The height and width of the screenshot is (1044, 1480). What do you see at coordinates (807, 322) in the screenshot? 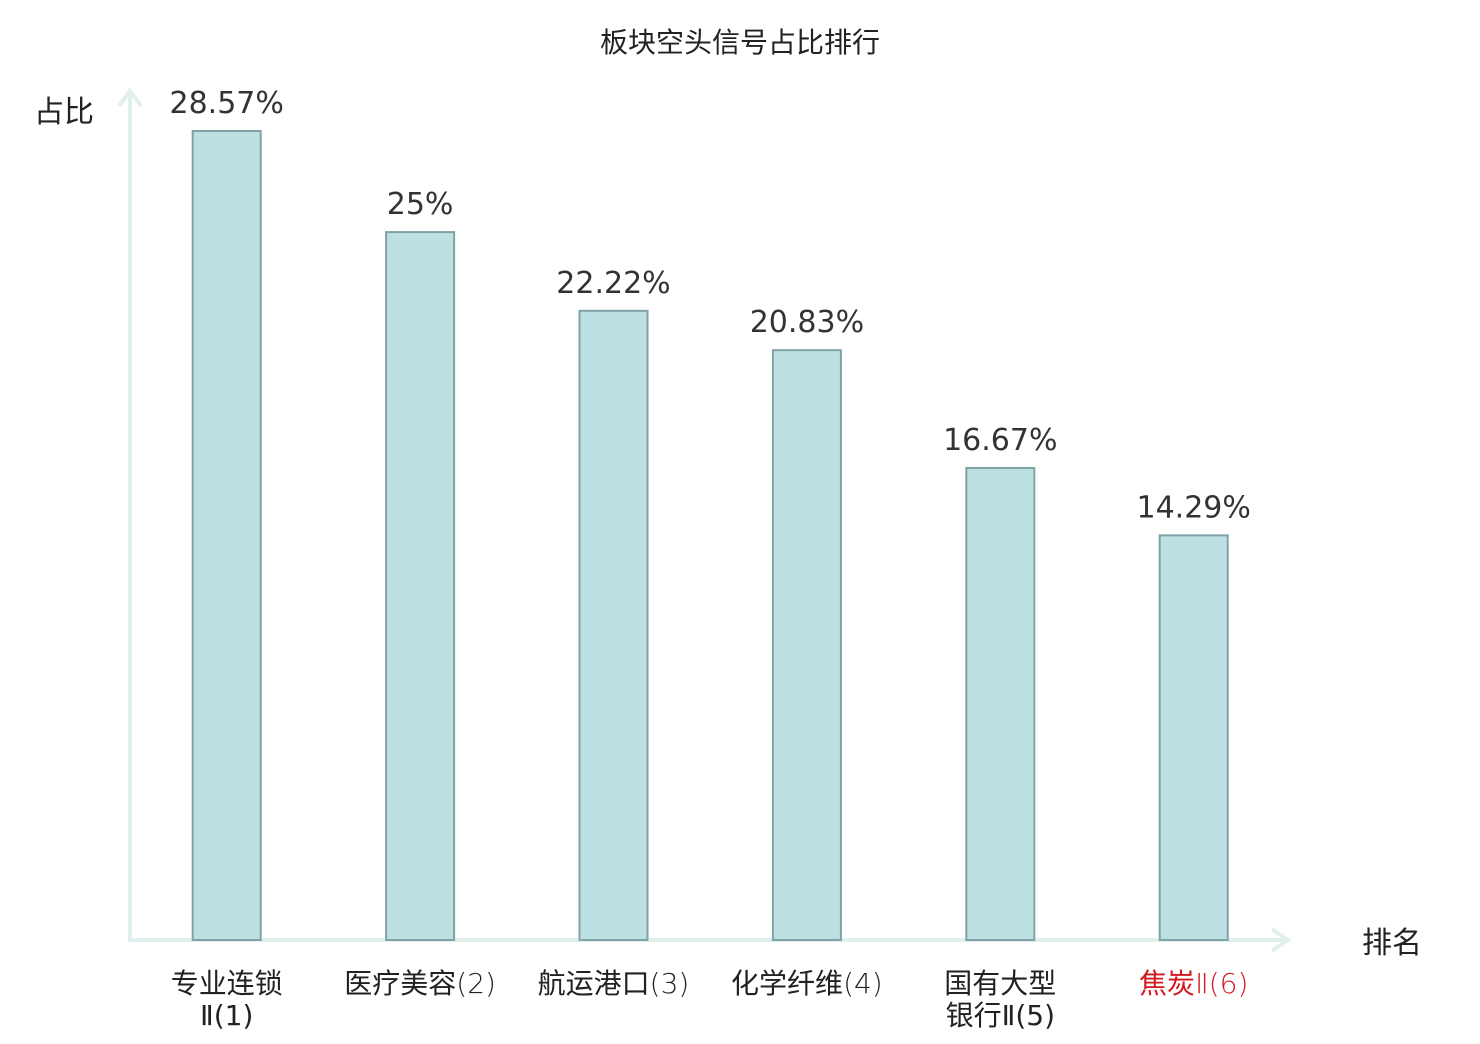
I see `bar-value-label: 20.83%` at bounding box center [807, 322].